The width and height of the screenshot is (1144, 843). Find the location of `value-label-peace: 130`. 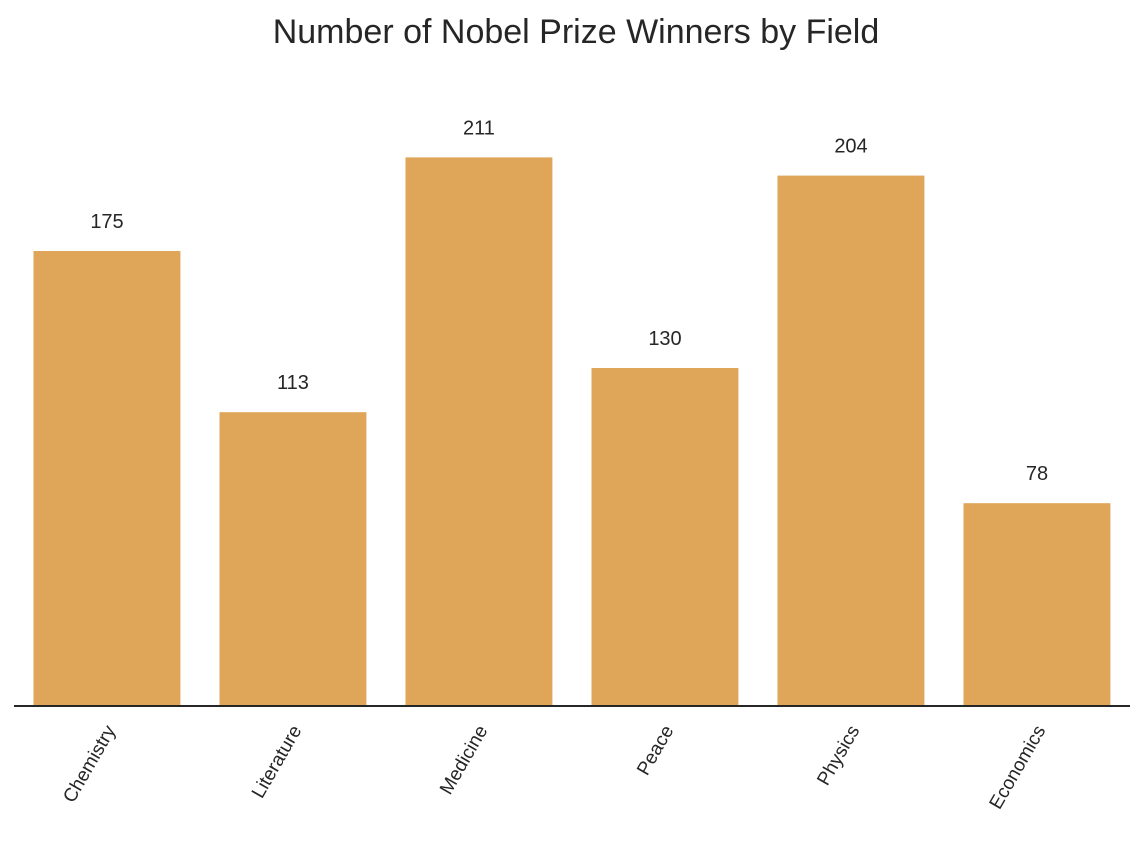

value-label-peace: 130 is located at coordinates (664, 339).